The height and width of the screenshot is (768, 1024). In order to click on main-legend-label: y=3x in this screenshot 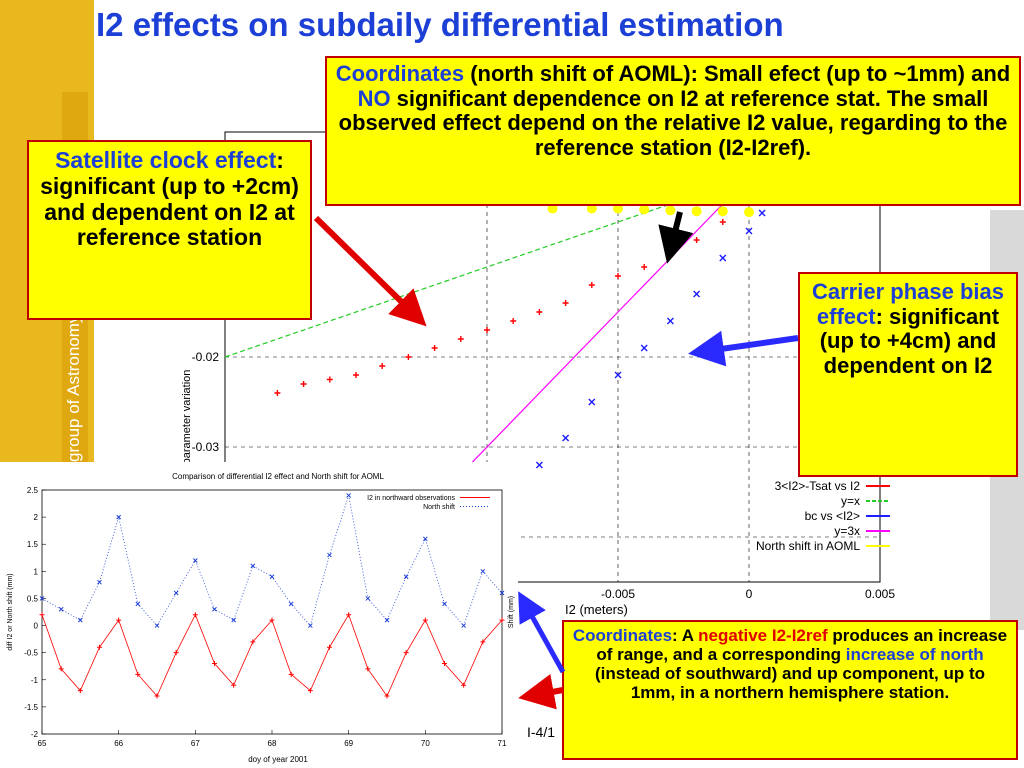, I will do `click(847, 531)`.